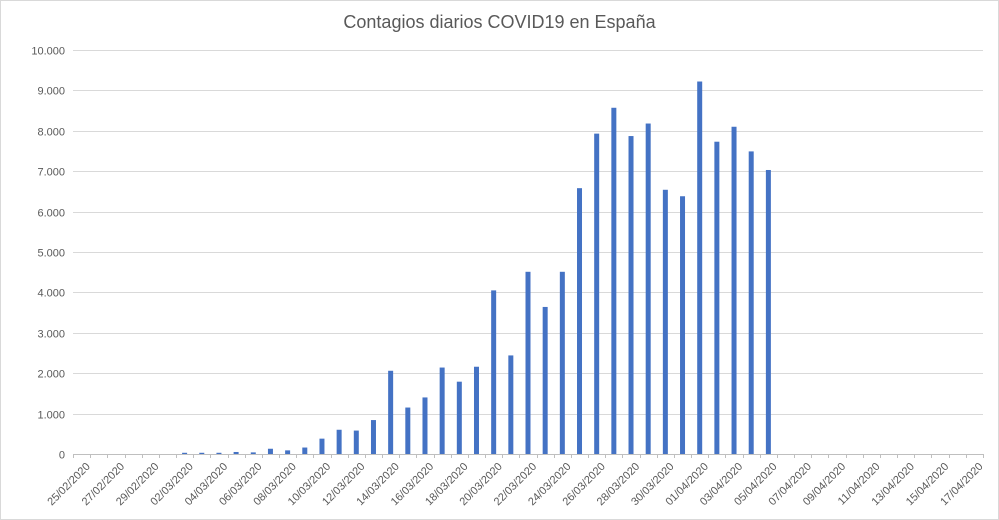  Describe the element at coordinates (391, 412) in the screenshot. I see `bar-14-03-2020` at that location.